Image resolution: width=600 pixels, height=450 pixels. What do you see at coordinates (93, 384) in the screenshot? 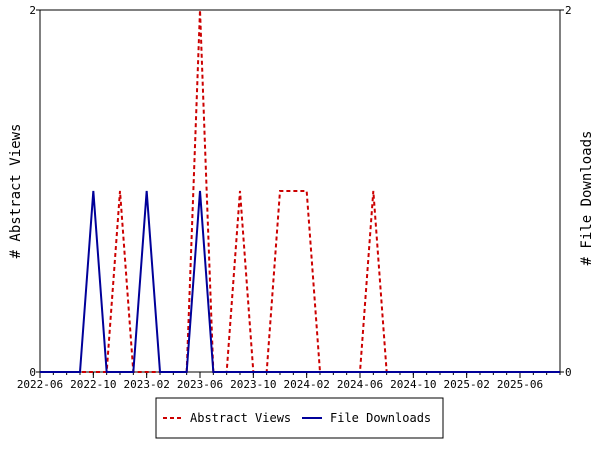
I see `x-tick-label: 2022-10` at bounding box center [93, 384].